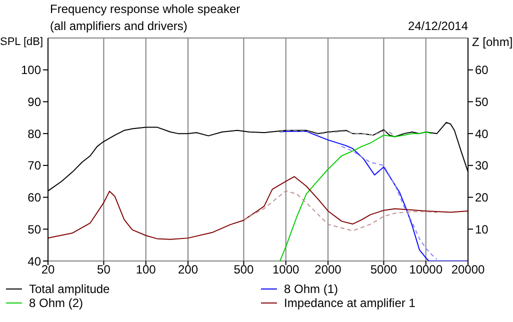 The width and height of the screenshot is (513, 322). What do you see at coordinates (48, 269) in the screenshot?
I see `x-tick-label: 20` at bounding box center [48, 269].